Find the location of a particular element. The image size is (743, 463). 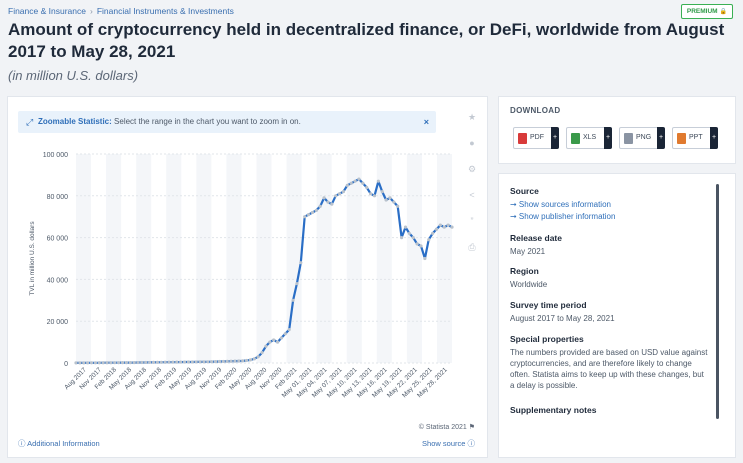

download-title: DOWNLOAD is located at coordinates (535, 110).